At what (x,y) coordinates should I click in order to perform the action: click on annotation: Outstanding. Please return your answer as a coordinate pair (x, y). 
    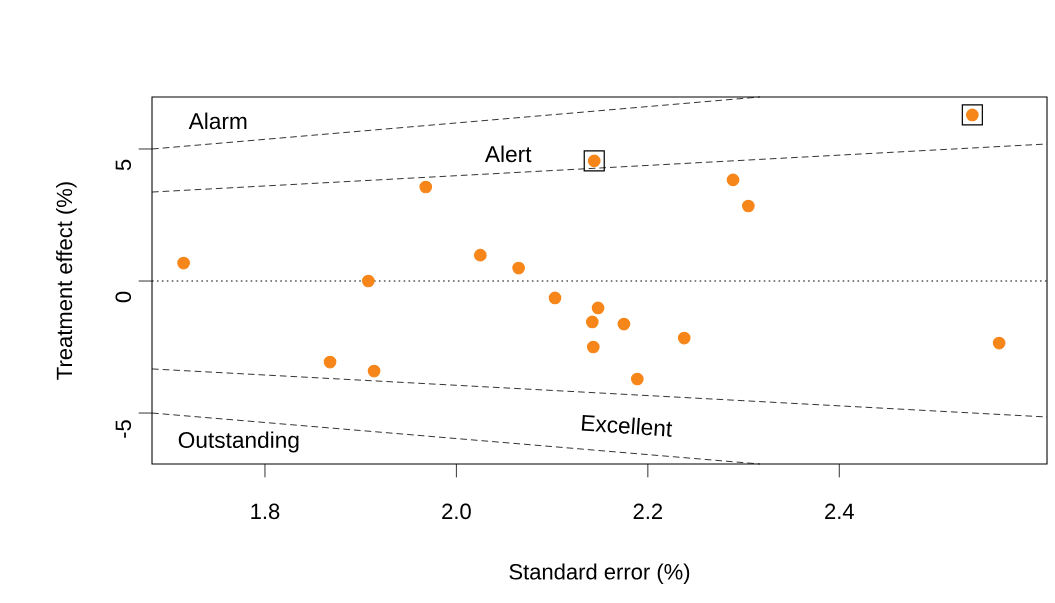
    Looking at the image, I should click on (238, 442).